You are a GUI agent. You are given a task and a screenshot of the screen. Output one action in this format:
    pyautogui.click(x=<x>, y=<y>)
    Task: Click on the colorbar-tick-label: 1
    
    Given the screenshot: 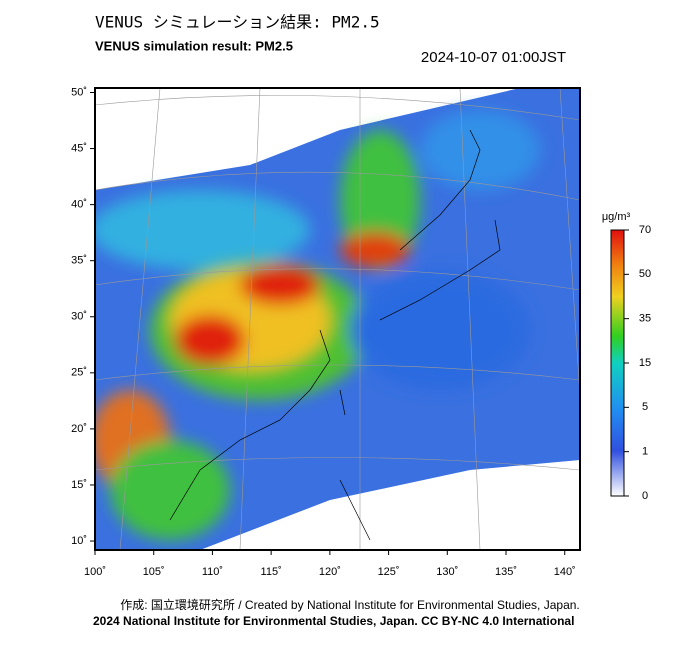 What is the action you would take?
    pyautogui.click(x=645, y=452)
    